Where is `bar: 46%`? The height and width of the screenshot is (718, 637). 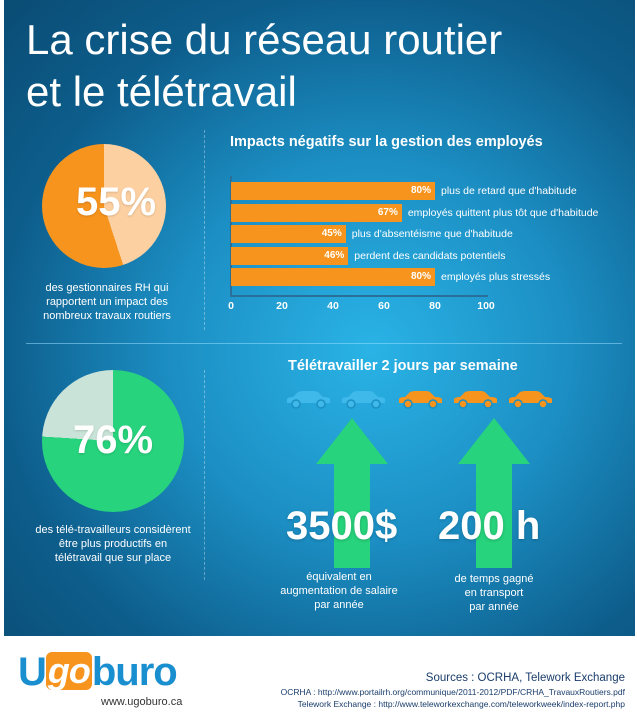 bar: 46% is located at coordinates (290, 255).